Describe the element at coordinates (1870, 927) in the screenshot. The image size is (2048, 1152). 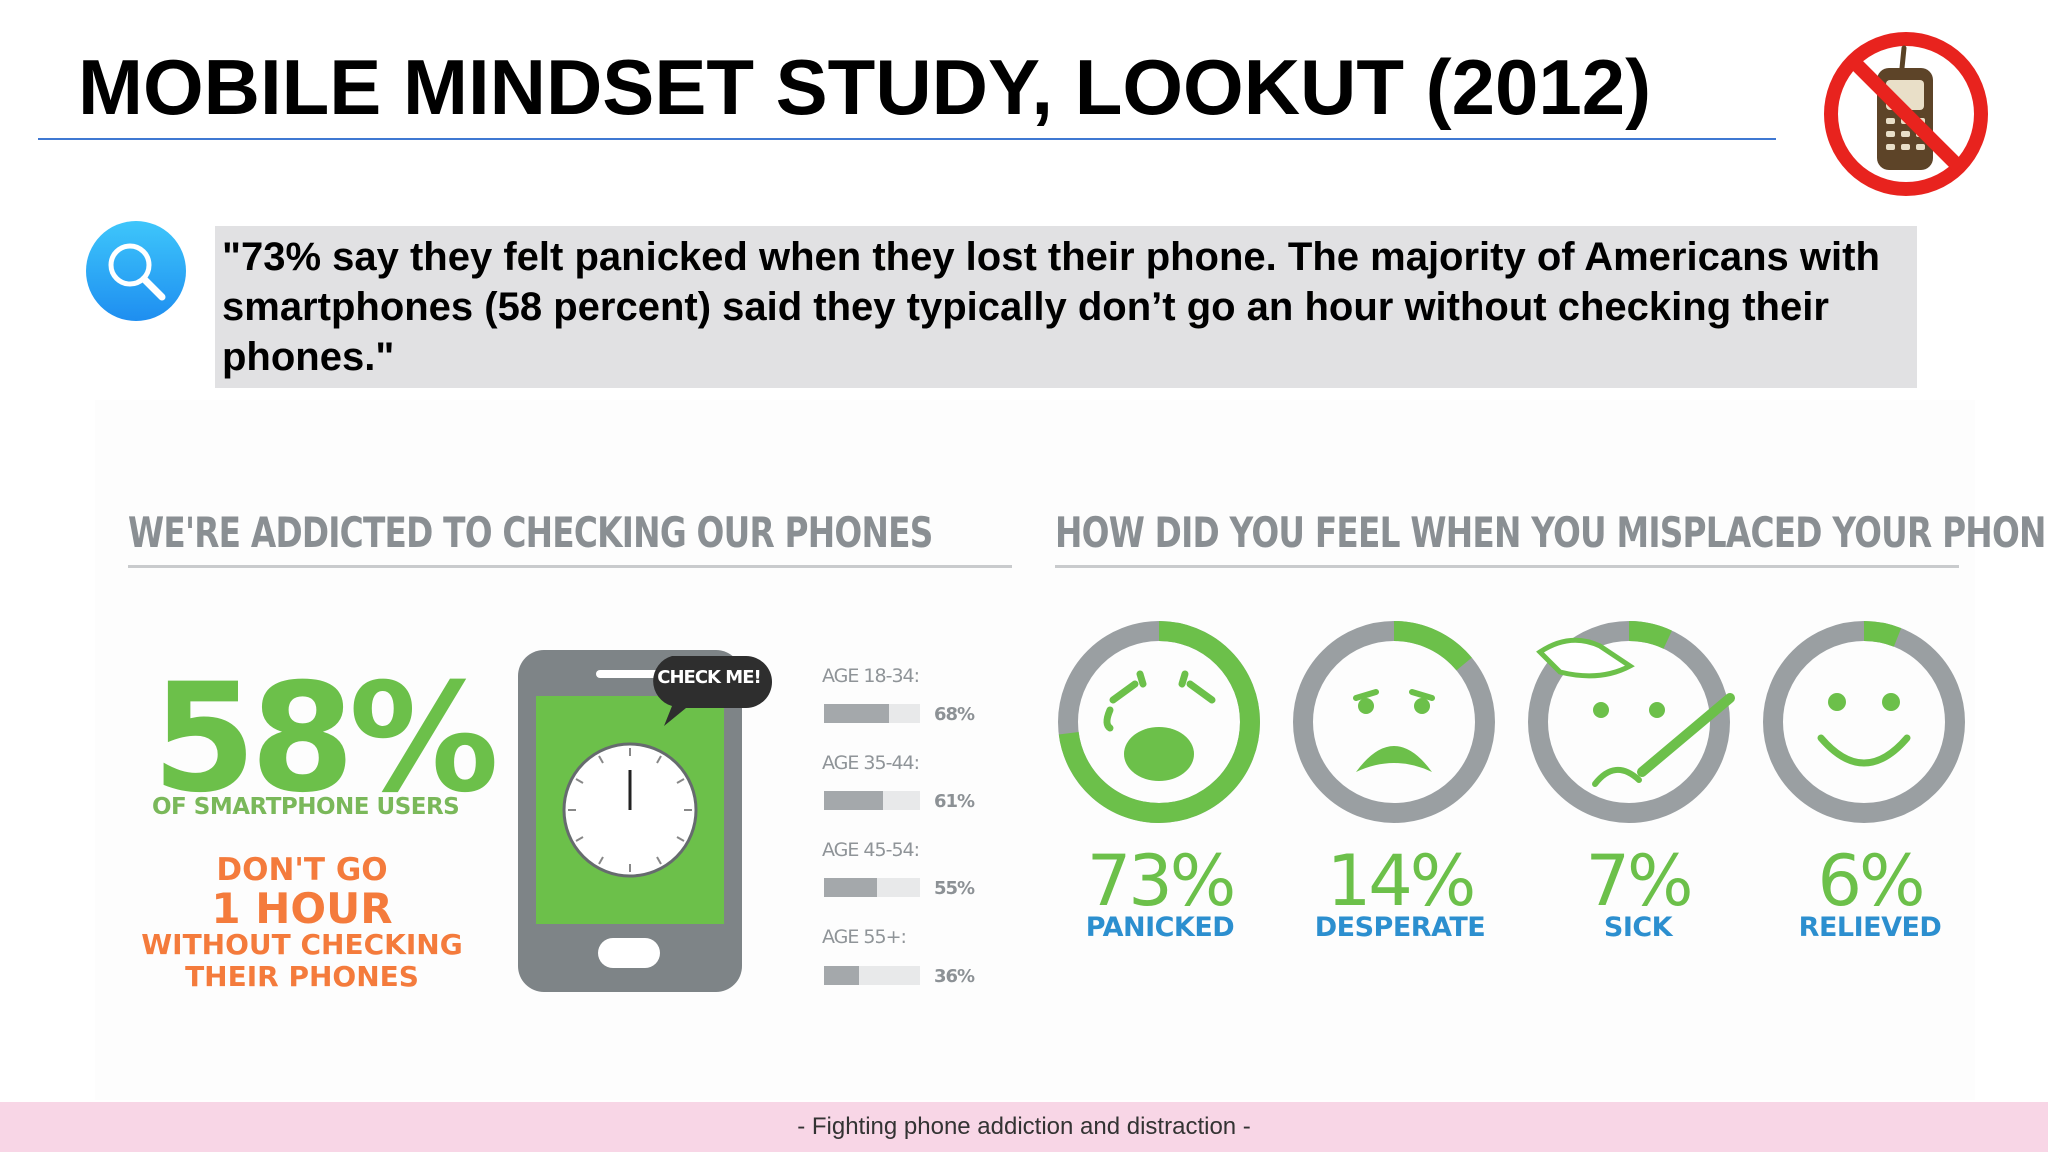
I see `relieved-label: RELIEVED` at that location.